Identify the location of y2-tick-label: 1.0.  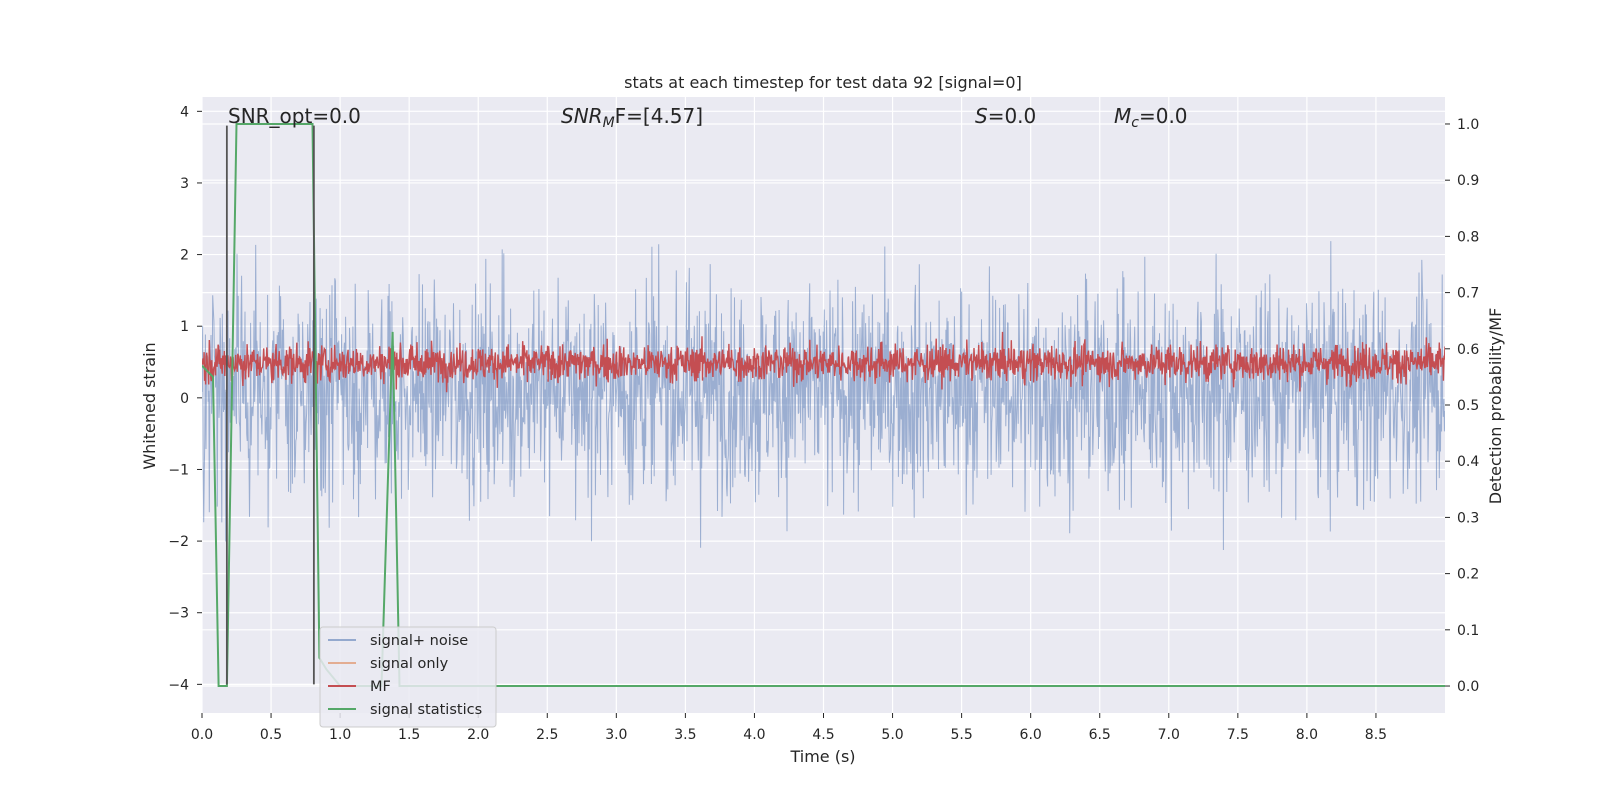
(1468, 125).